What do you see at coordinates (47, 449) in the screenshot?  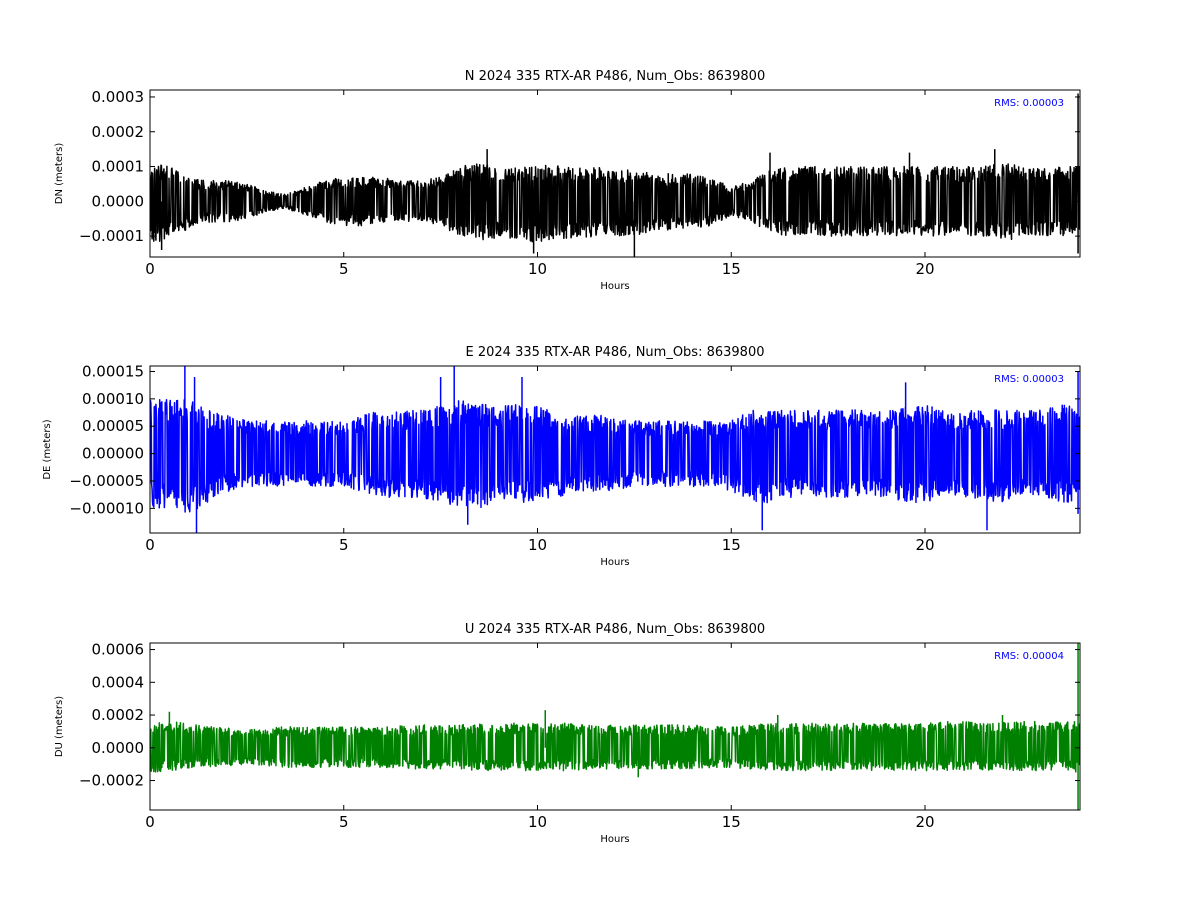 I see `y-axis-label: DE (meters)` at bounding box center [47, 449].